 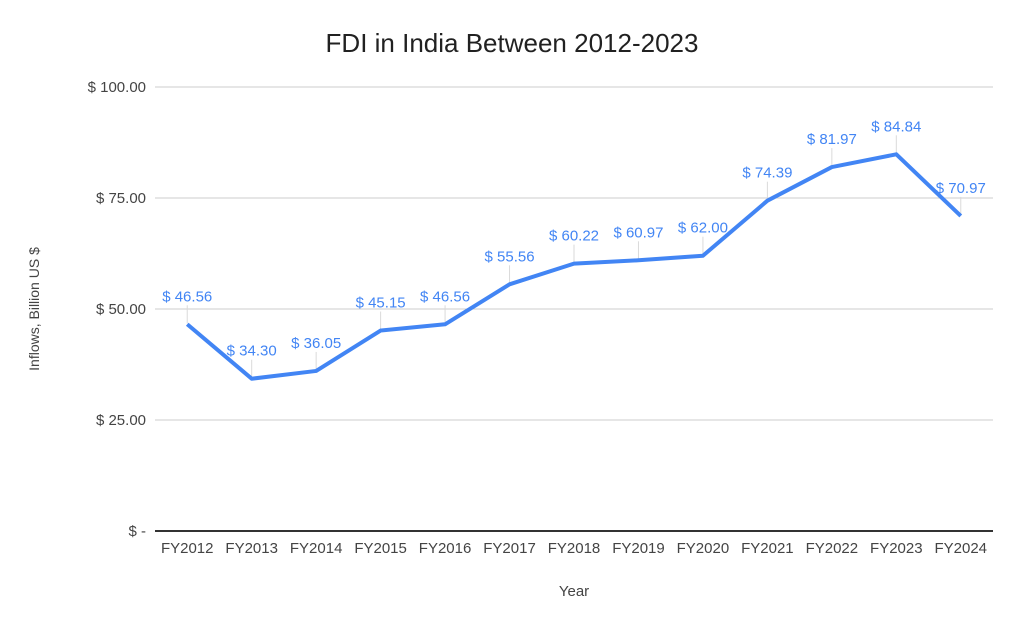 I want to click on data-point-label: $ 55.56, so click(x=510, y=256).